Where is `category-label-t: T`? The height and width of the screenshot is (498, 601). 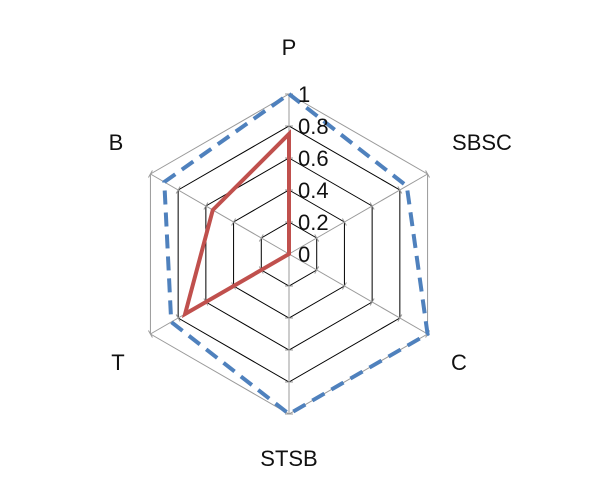
category-label-t: T is located at coordinates (117, 362).